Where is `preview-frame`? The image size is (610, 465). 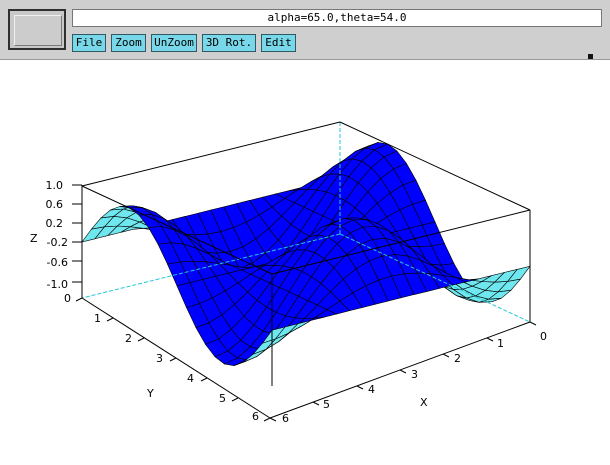 preview-frame is located at coordinates (38, 30).